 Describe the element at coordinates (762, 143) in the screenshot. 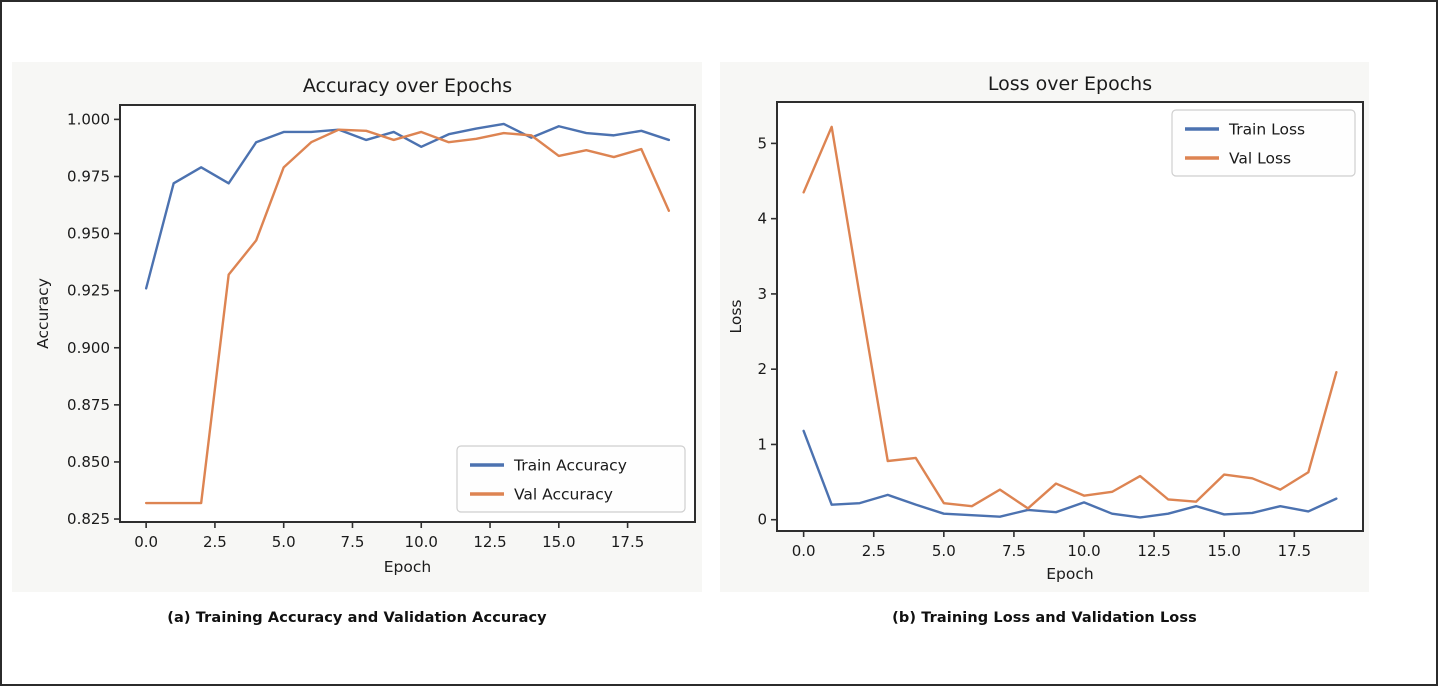

I see `y-tick-label: 5` at that location.